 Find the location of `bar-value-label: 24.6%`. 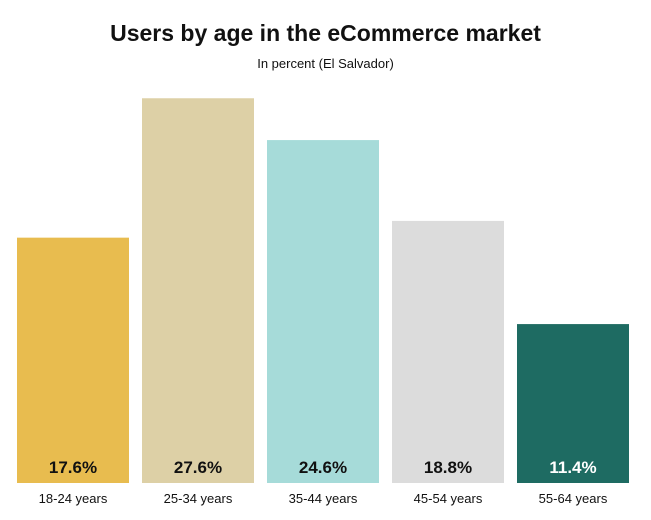

bar-value-label: 24.6% is located at coordinates (323, 467).